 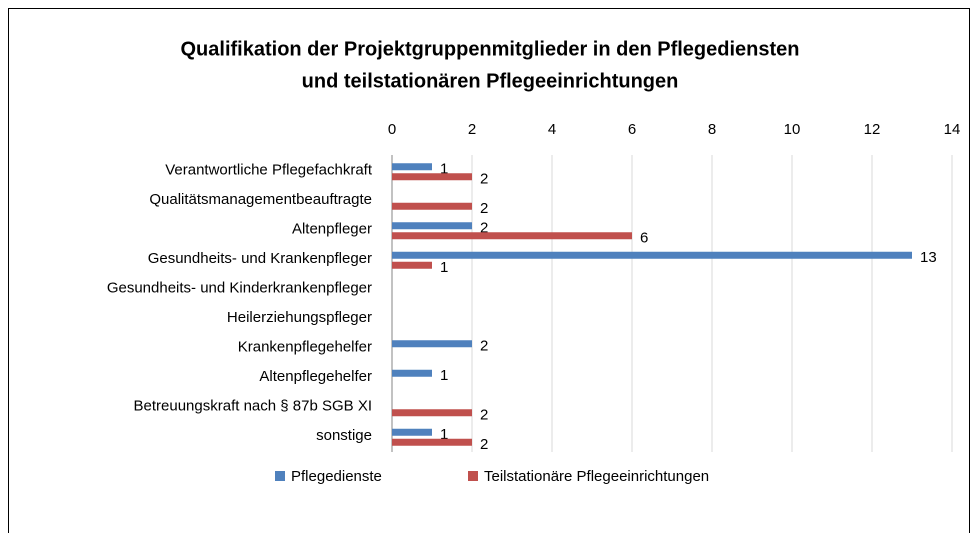 What do you see at coordinates (305, 347) in the screenshot?
I see `y-tick-label: Krankenpflegehelfer` at bounding box center [305, 347].